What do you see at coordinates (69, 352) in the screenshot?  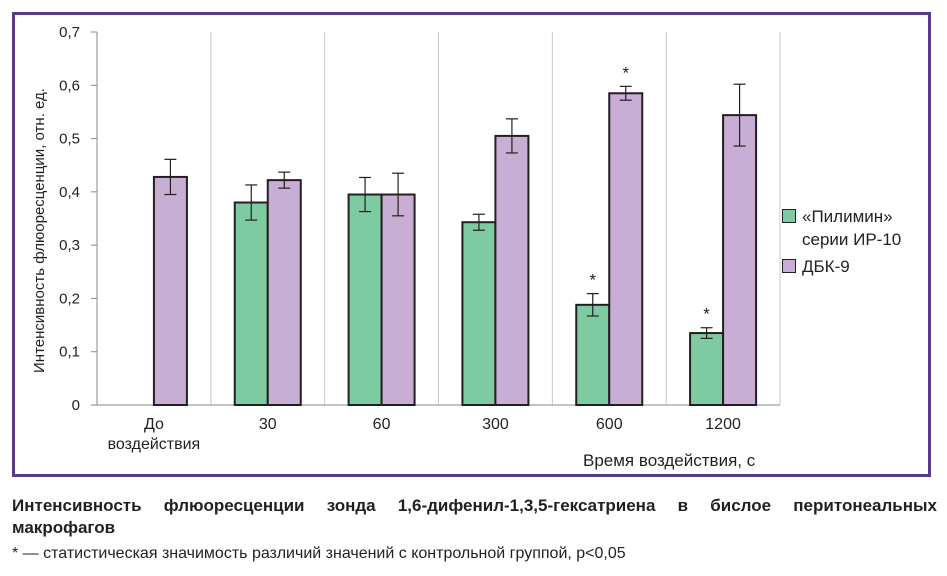 I see `y-tick-label: 0,1` at bounding box center [69, 352].